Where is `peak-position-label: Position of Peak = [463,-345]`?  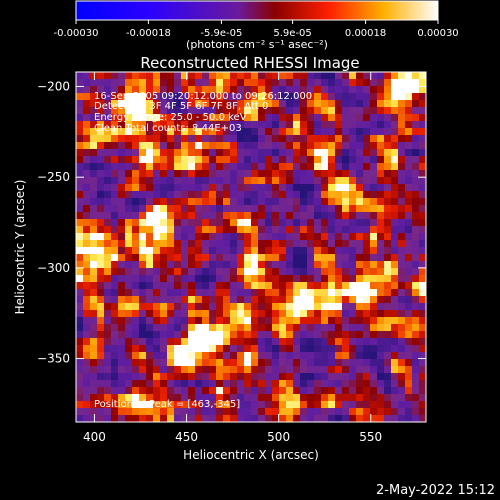
peak-position-label: Position of Peak = [463,-345] is located at coordinates (167, 404).